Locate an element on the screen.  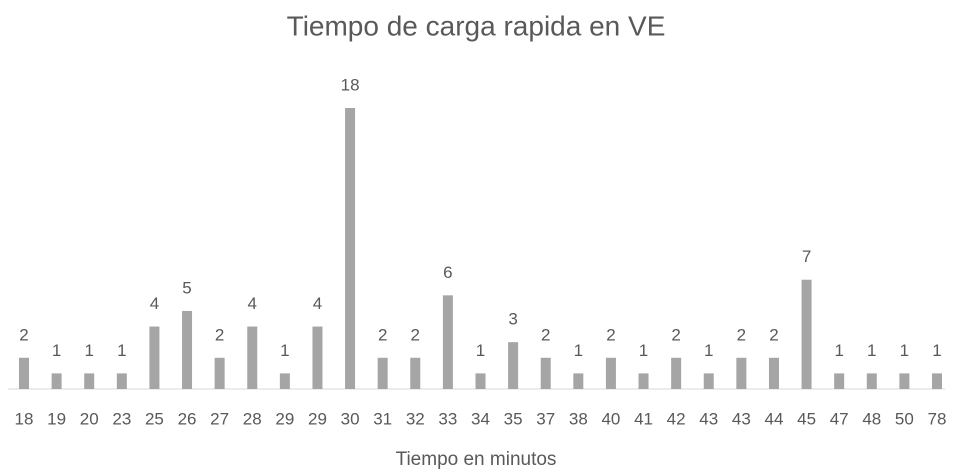
x-tick-label: 48 is located at coordinates (871, 418).